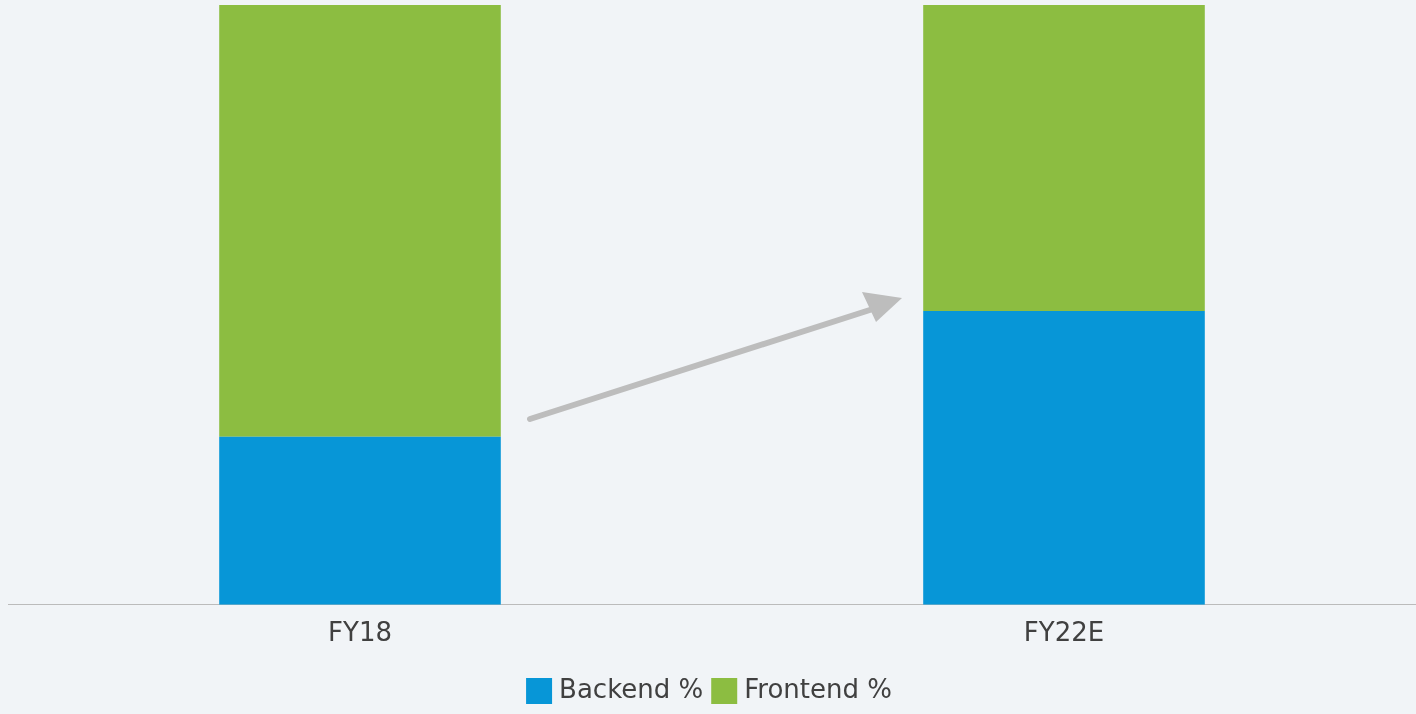 Image resolution: width=1416 pixels, height=714 pixels. I want to click on legend-label: Backend %, so click(631, 688).